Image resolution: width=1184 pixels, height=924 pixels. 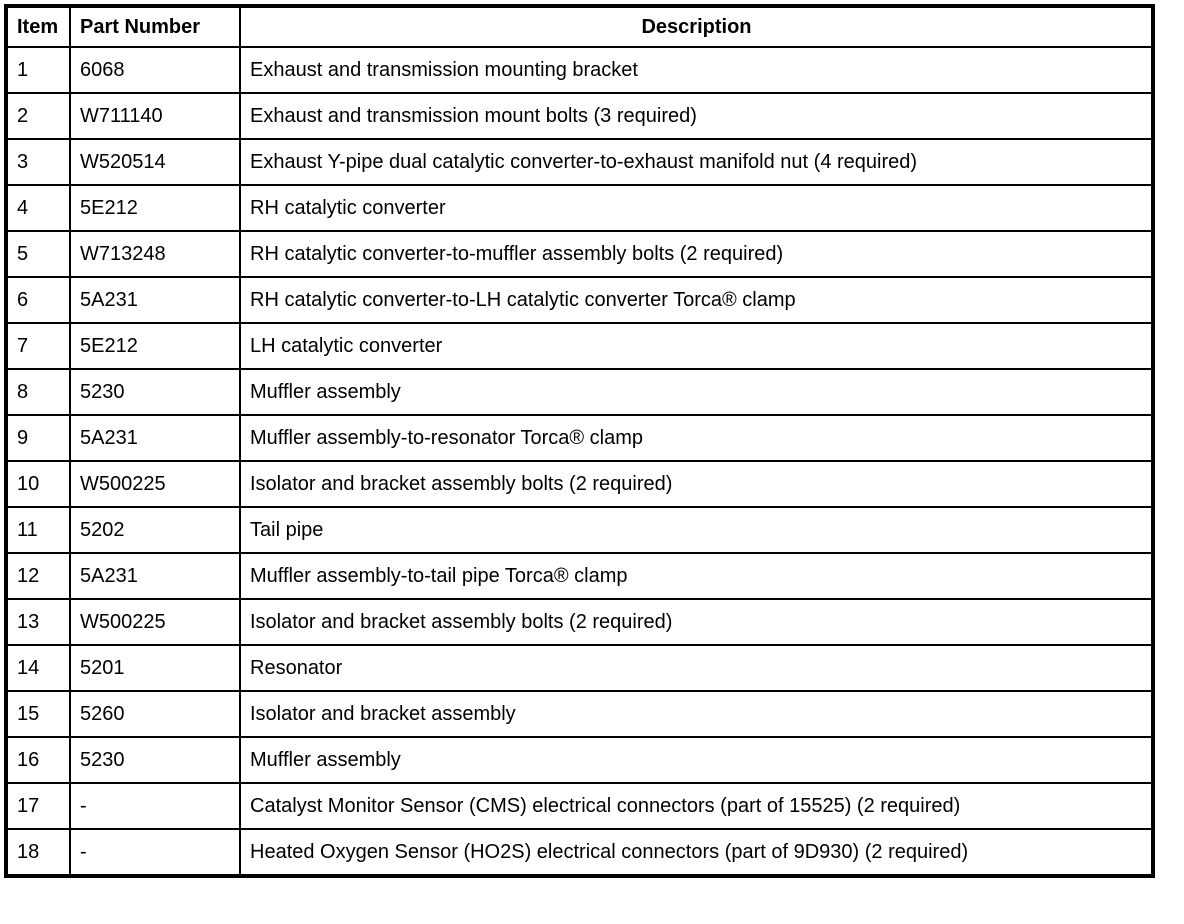 I want to click on item-cell: 2, so click(x=38, y=116).